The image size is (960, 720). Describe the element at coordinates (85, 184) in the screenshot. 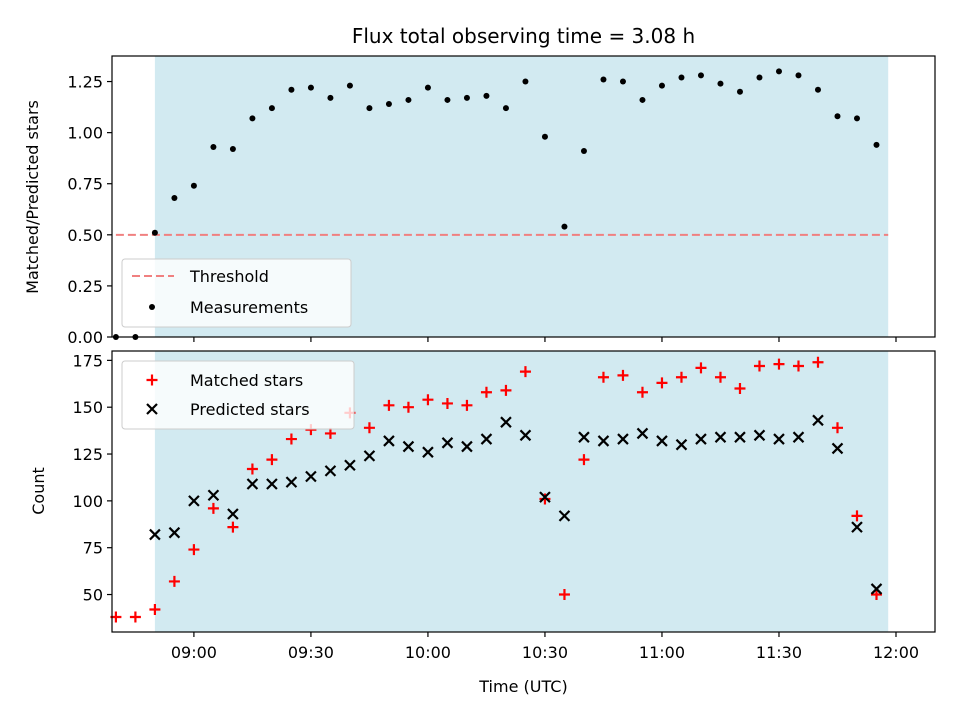

I see `top-y-tick-label: 0.75` at that location.